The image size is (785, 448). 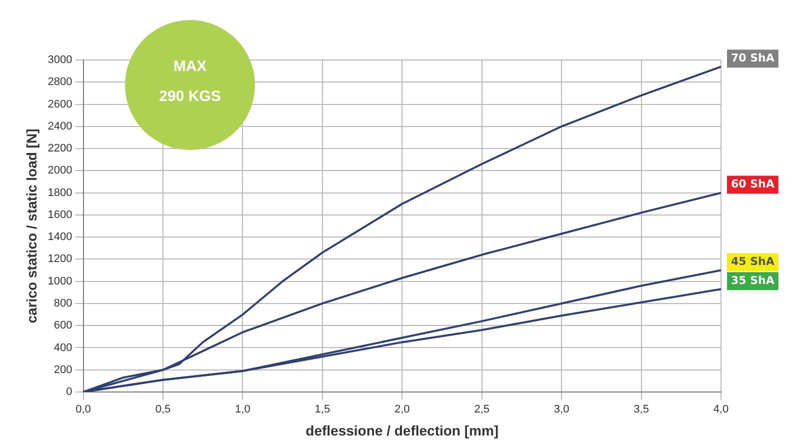 I want to click on y-tick-label: 600, so click(x=63, y=326).